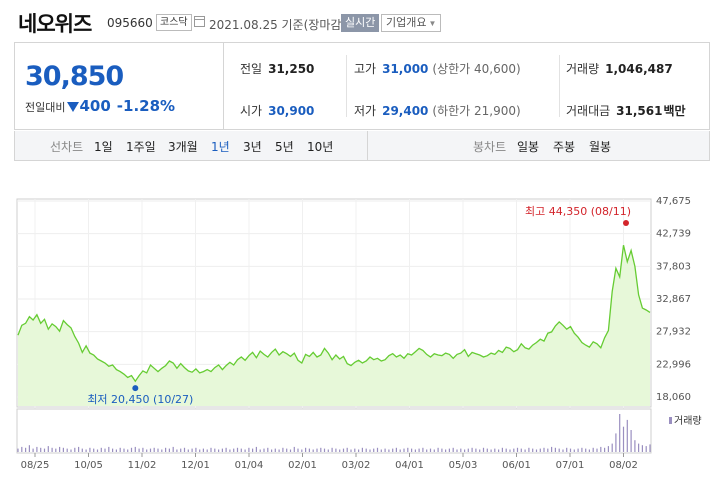 Image resolution: width=716 pixels, height=477 pixels. What do you see at coordinates (626, 111) in the screenshot?
I see `stat-trade-value: 거래대금 31,561백만` at bounding box center [626, 111].